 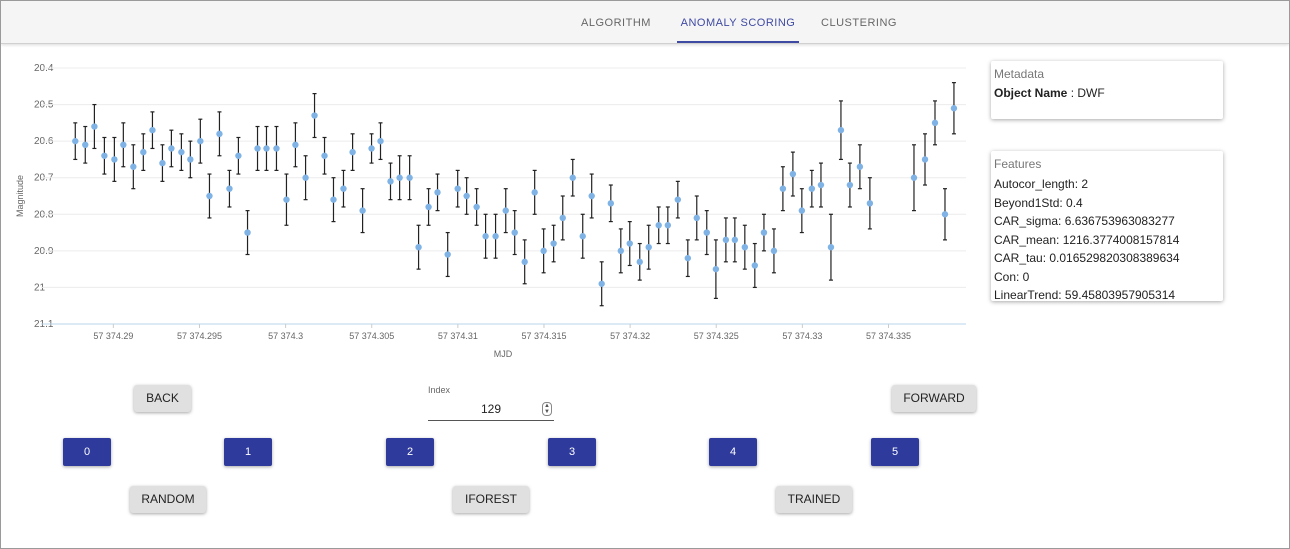 I want to click on tab-bar: ALGORITHM ANOMALY SCORING CLUSTERING, so click(x=645, y=22).